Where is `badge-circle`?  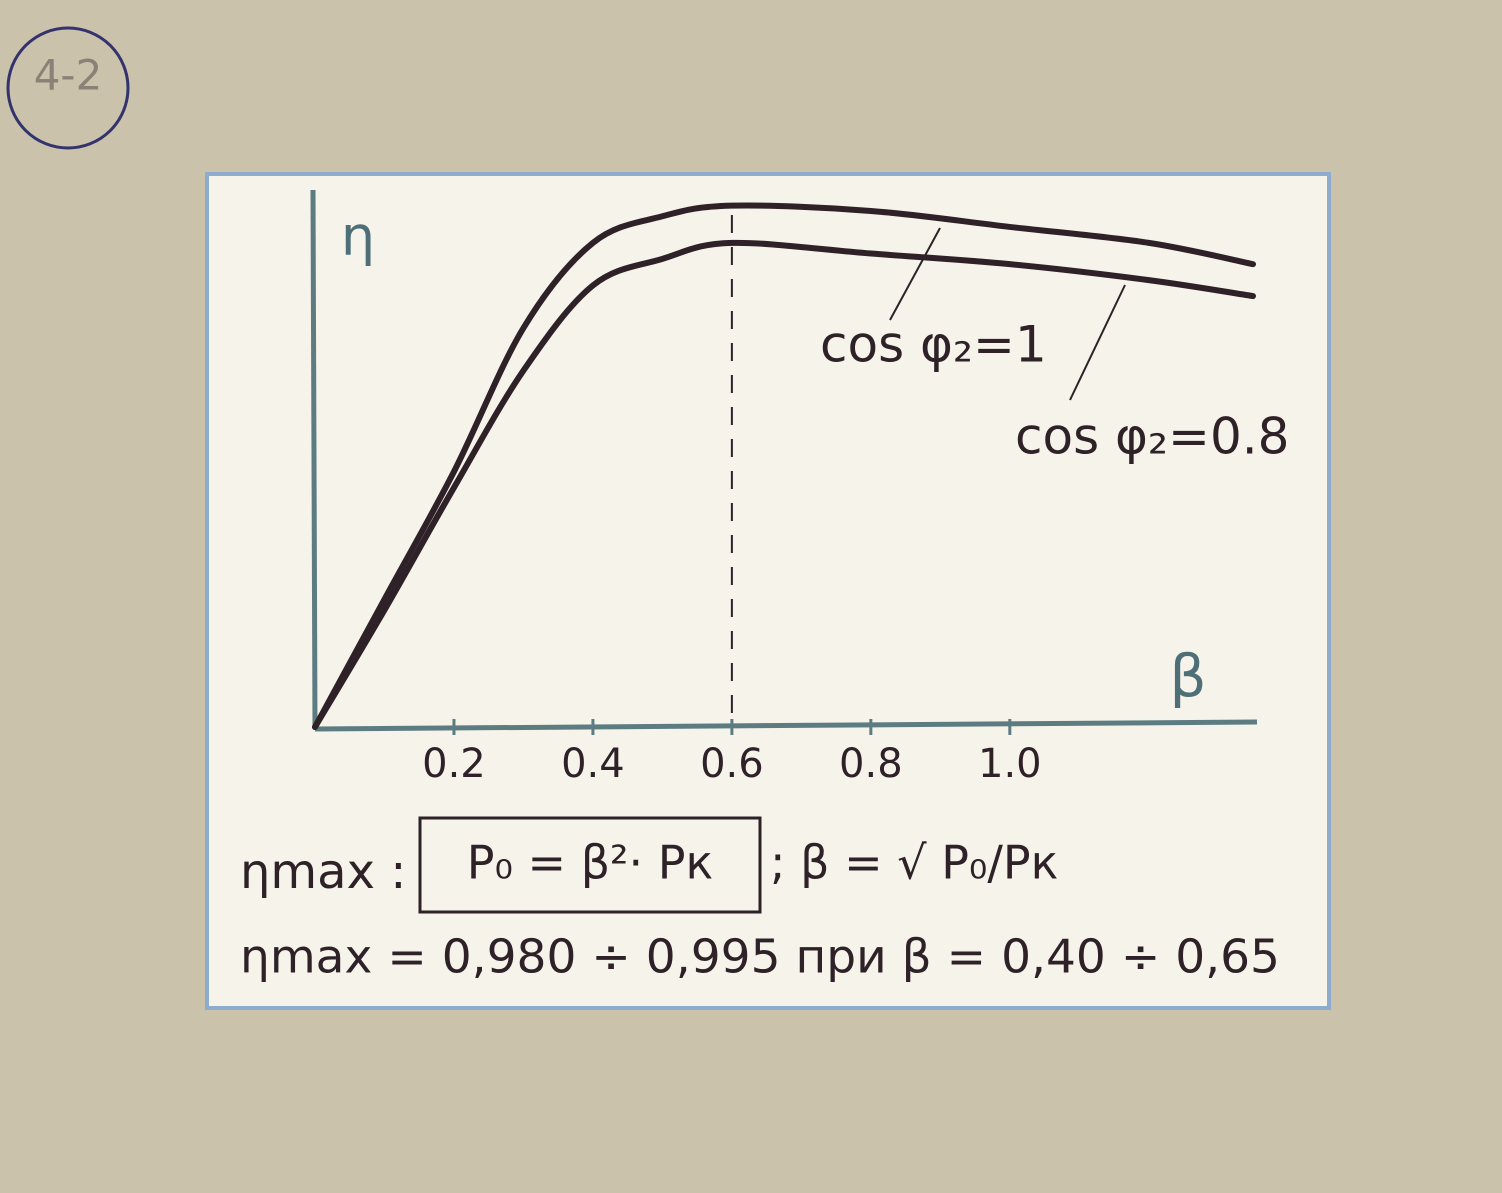
badge-circle is located at coordinates (68, 88).